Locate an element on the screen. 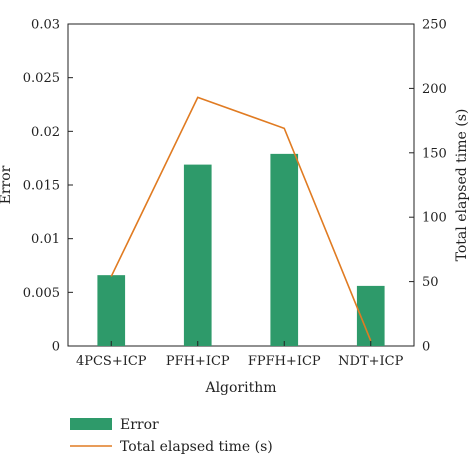  x-tick-label: 4PCS+ICP is located at coordinates (111, 361).